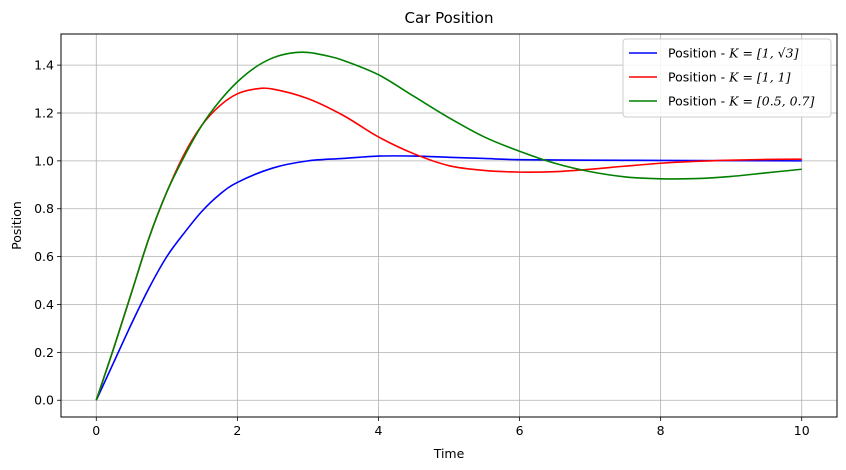 The width and height of the screenshot is (846, 470). I want to click on y-tick-label: 1.4, so click(44, 65).